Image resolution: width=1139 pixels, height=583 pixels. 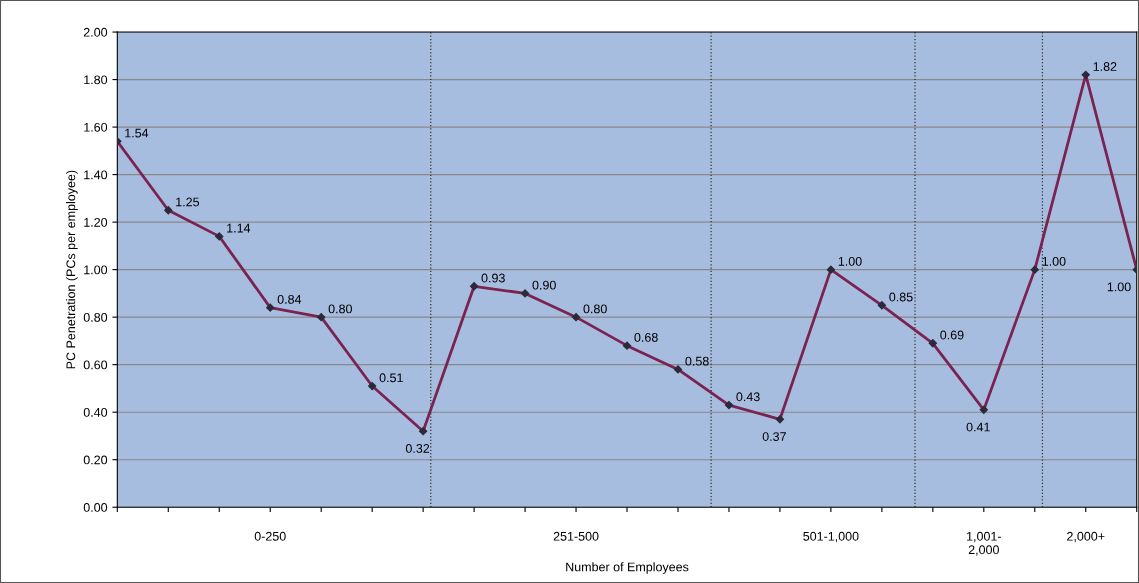 I want to click on x-axis-title: Number of Employees, so click(x=627, y=568).